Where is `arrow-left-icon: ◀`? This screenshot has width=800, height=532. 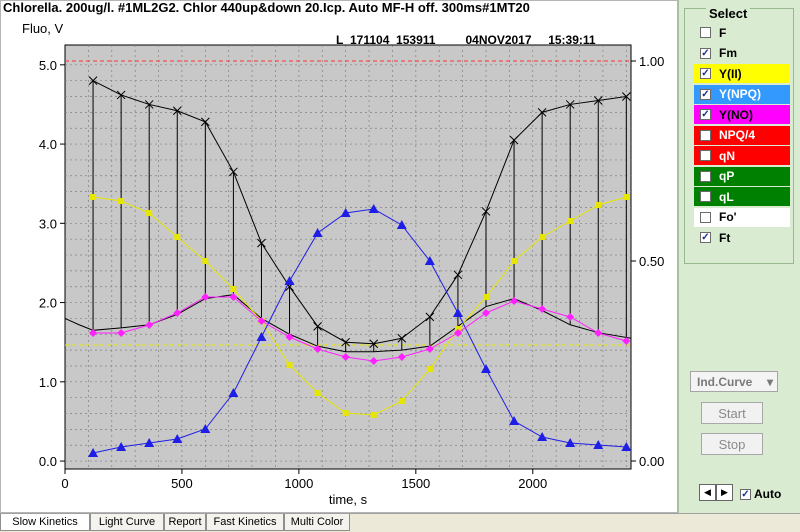 arrow-left-icon: ◀ is located at coordinates (707, 492).